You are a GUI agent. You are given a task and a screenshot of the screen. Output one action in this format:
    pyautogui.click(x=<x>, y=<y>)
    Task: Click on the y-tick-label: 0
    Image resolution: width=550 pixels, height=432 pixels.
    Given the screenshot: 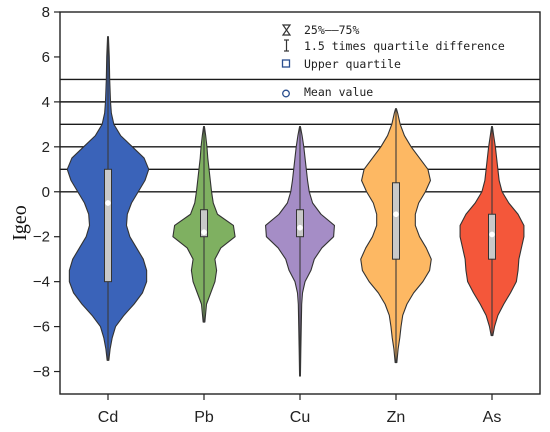 What is the action you would take?
    pyautogui.click(x=46, y=192)
    